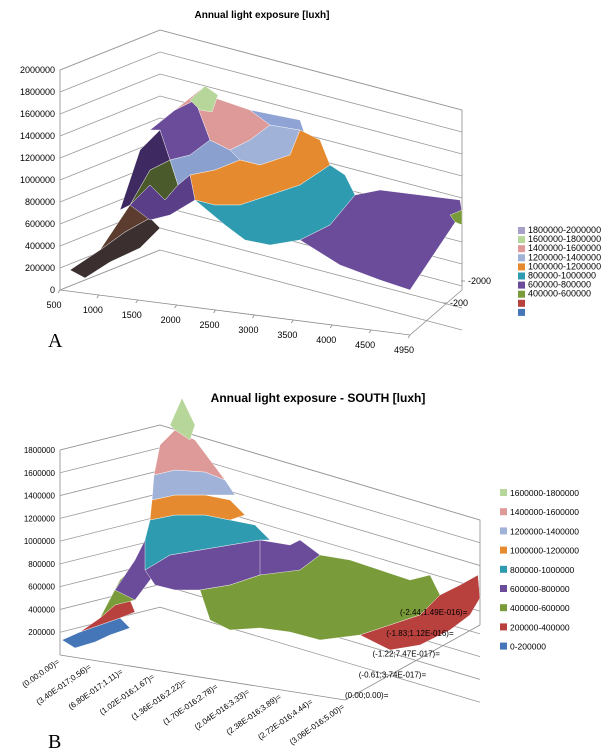 Image resolution: width=612 pixels, height=751 pixels. I want to click on y-tick-a: -2000, so click(479, 281).